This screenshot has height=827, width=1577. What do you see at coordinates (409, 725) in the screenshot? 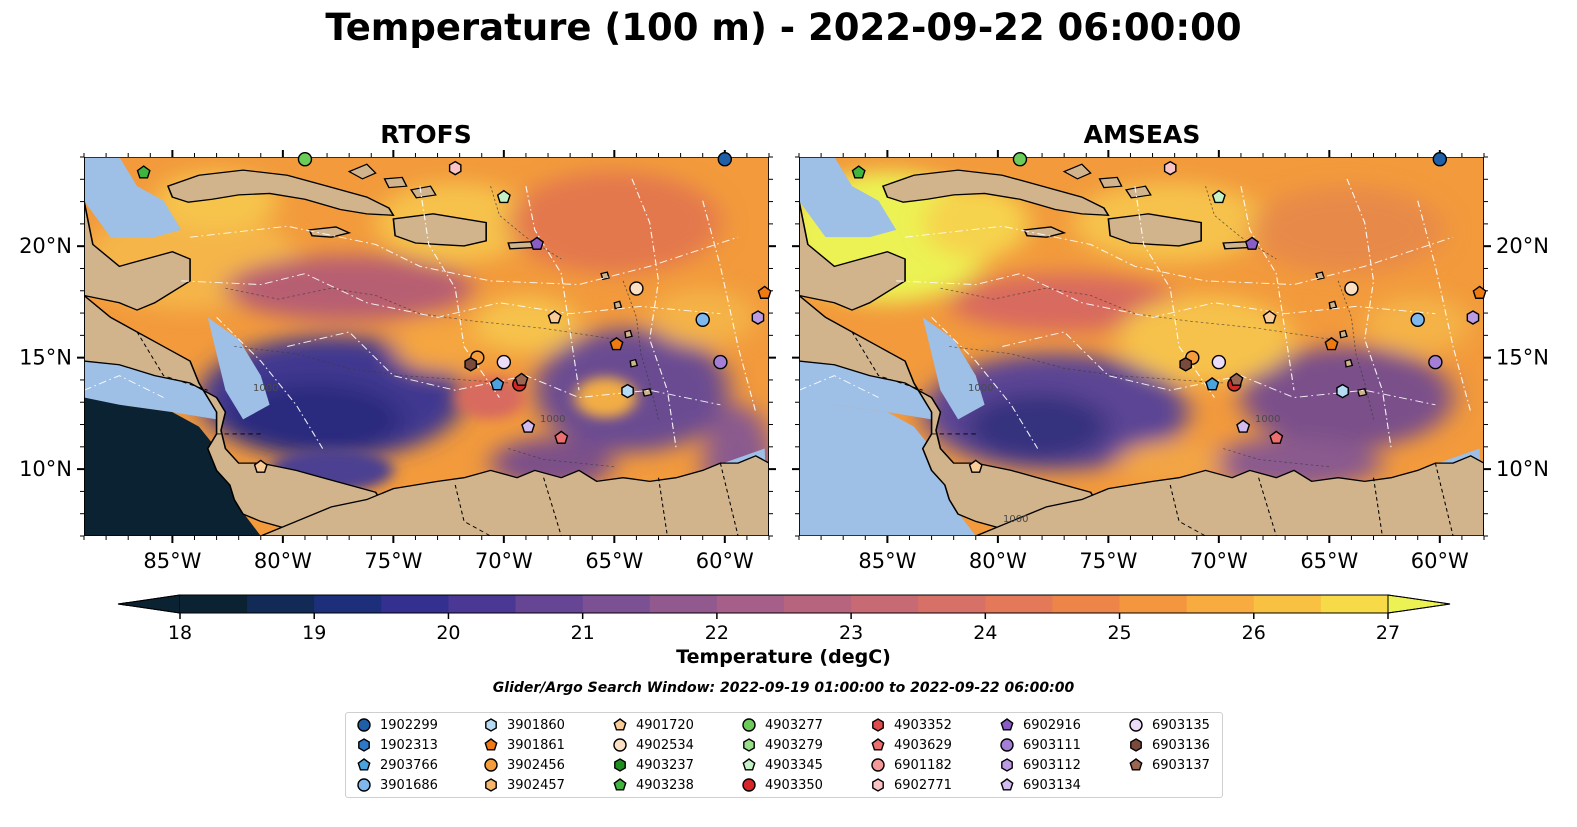
I see `legend-label: 1902299` at bounding box center [409, 725].